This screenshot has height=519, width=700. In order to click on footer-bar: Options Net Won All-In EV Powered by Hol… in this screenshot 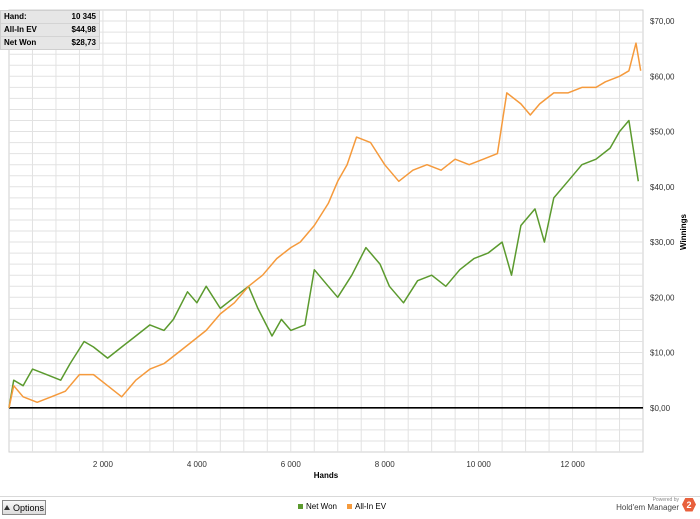, I will do `click(350, 507)`.